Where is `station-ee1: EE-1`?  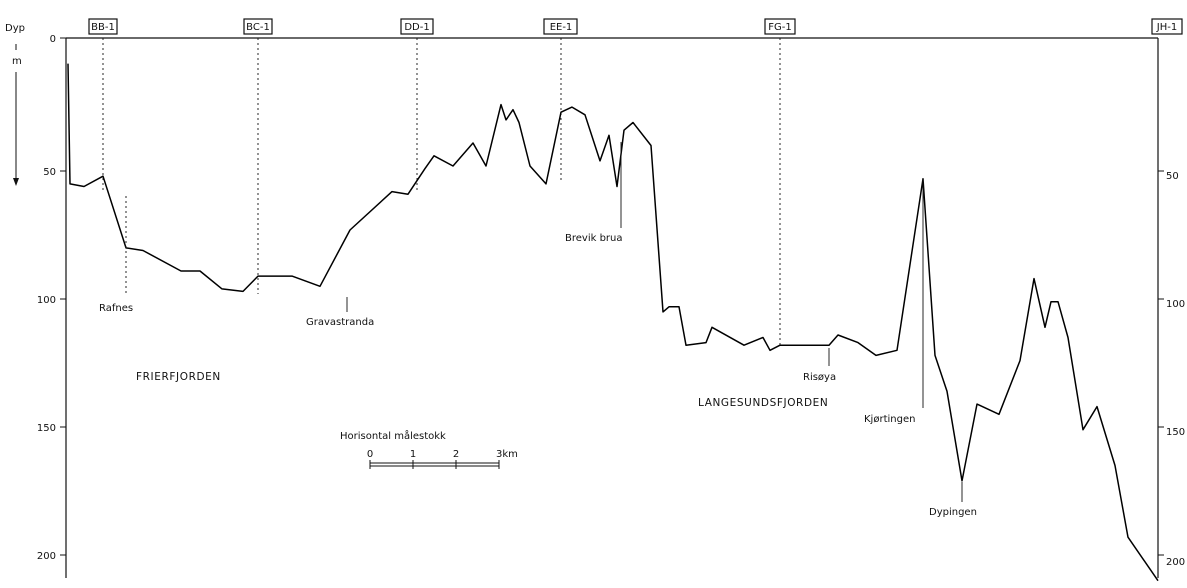
station-ee1: EE-1 is located at coordinates (560, 26).